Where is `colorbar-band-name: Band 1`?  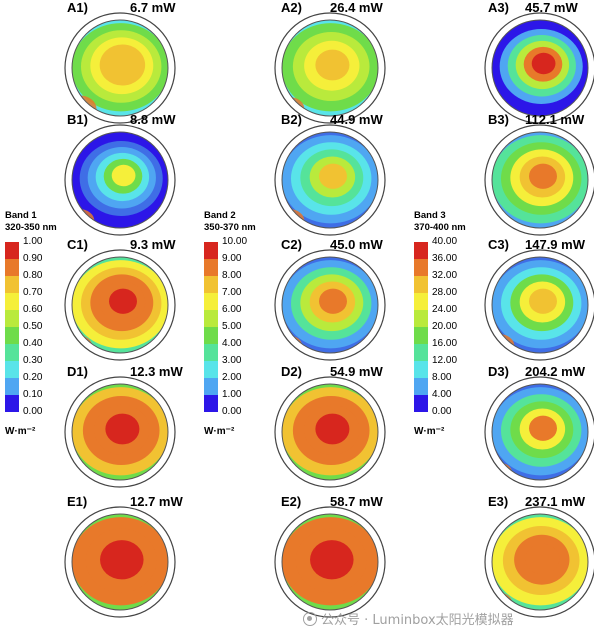
colorbar-band-name: Band 1 is located at coordinates (21, 215).